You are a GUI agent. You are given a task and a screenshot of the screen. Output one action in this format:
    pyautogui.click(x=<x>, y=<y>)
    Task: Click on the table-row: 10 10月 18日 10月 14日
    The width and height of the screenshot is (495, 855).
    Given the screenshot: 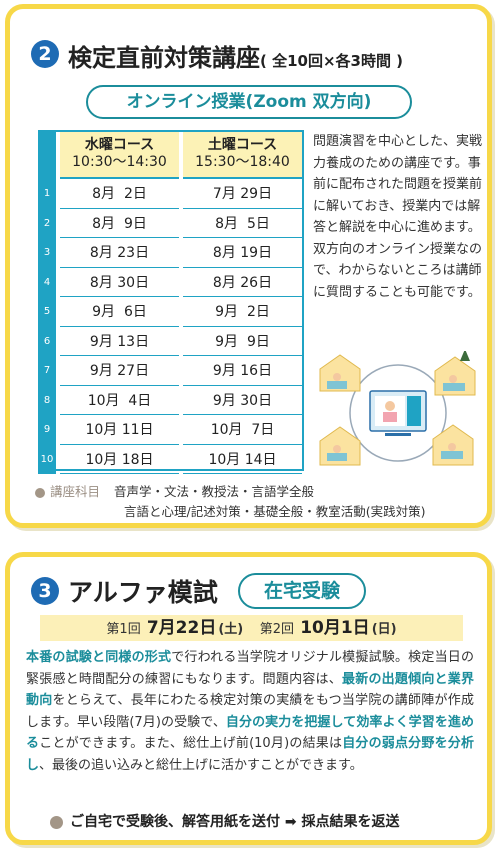 What is the action you would take?
    pyautogui.click(x=171, y=459)
    